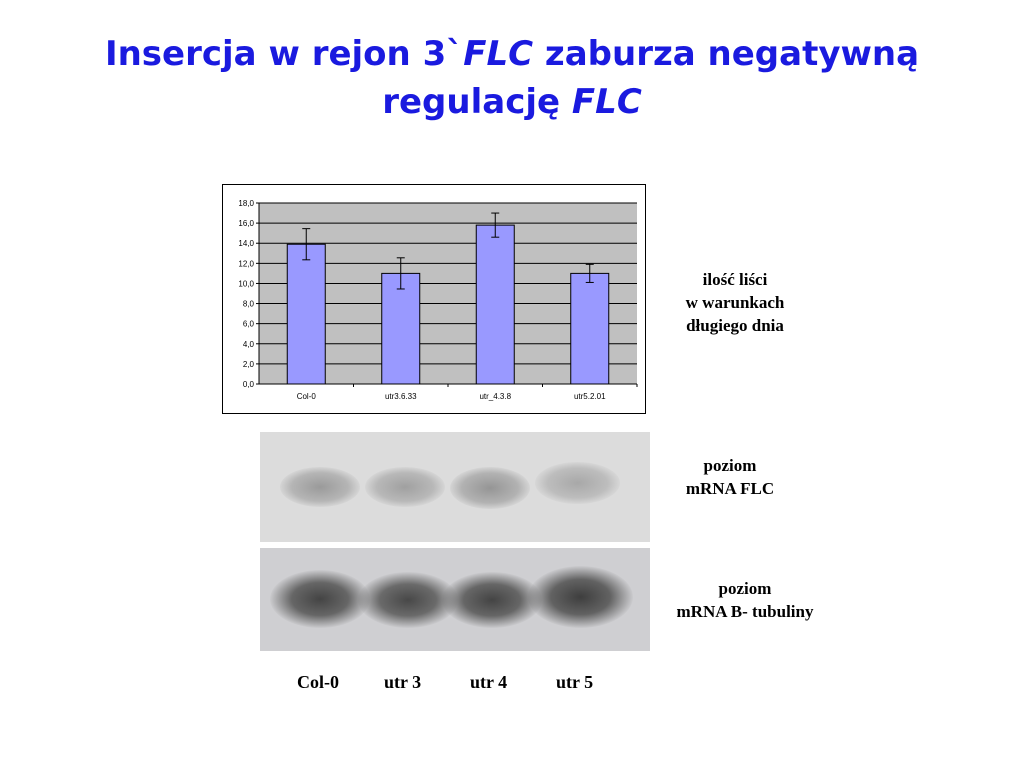 The height and width of the screenshot is (768, 1024). I want to click on lane-label: Col-0, so click(318, 682).